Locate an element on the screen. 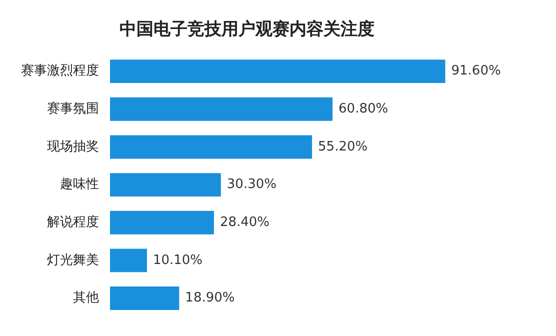  y-tick-label: 其他 is located at coordinates (86, 298).